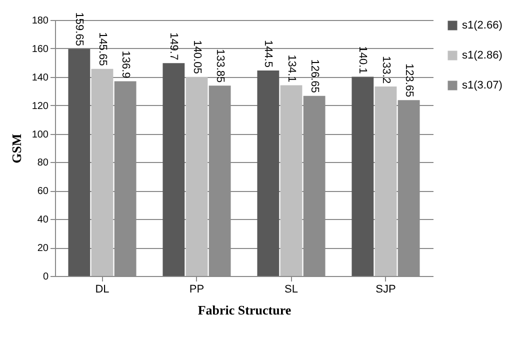 Image resolution: width=529 pixels, height=346 pixels. Describe the element at coordinates (102, 49) in the screenshot. I see `data-label: 145.65` at that location.